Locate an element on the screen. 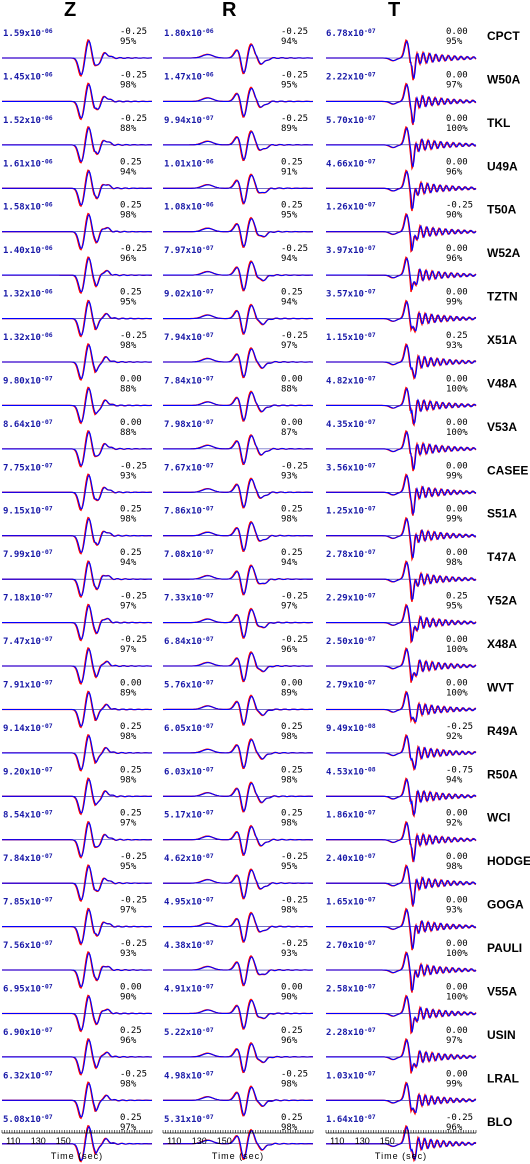 The image size is (530, 1164). amplitude-label: 7.86x10-07 is located at coordinates (189, 511).